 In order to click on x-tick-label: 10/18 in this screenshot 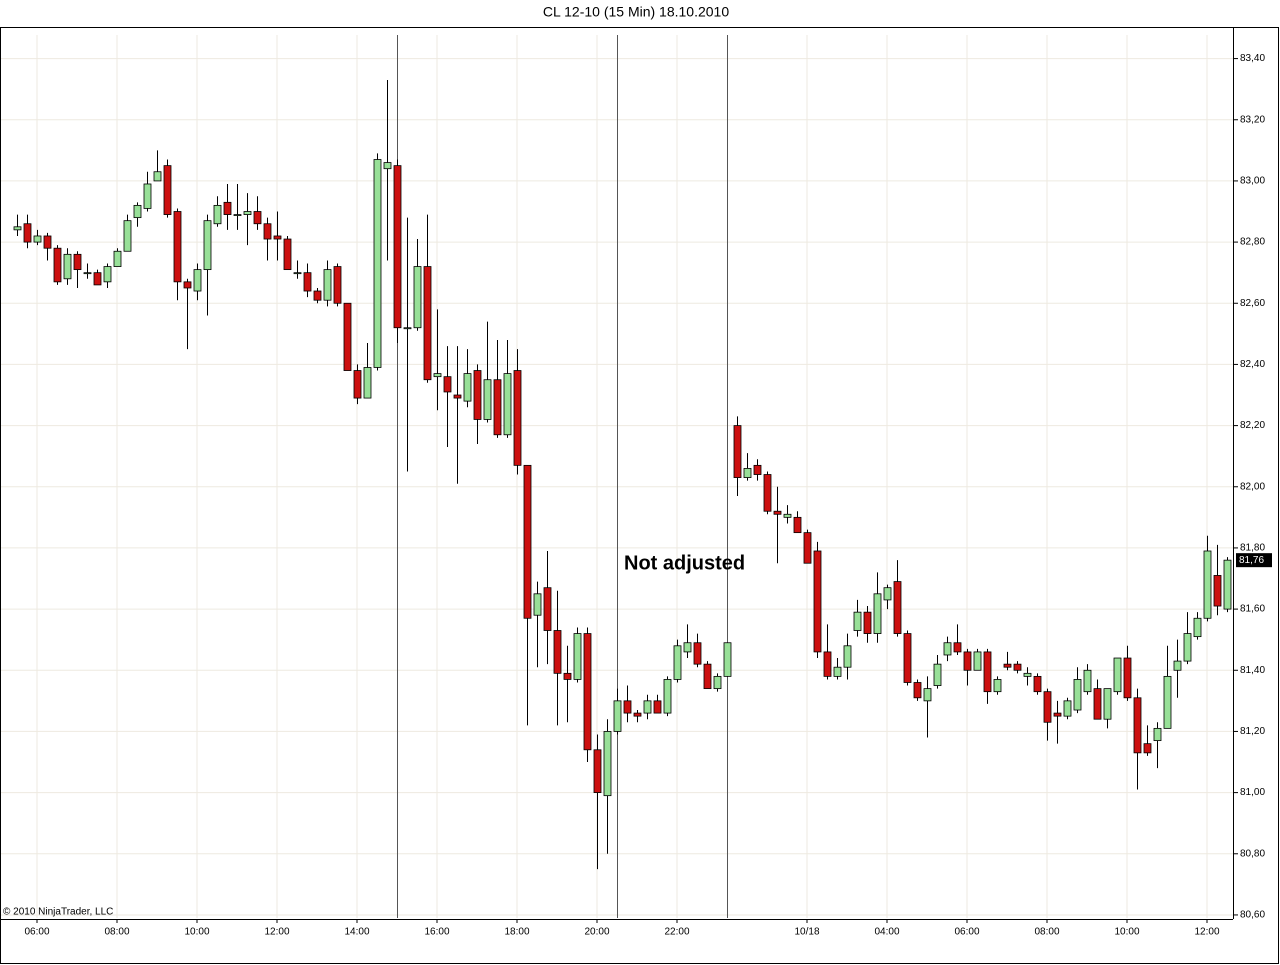, I will do `click(806, 932)`.